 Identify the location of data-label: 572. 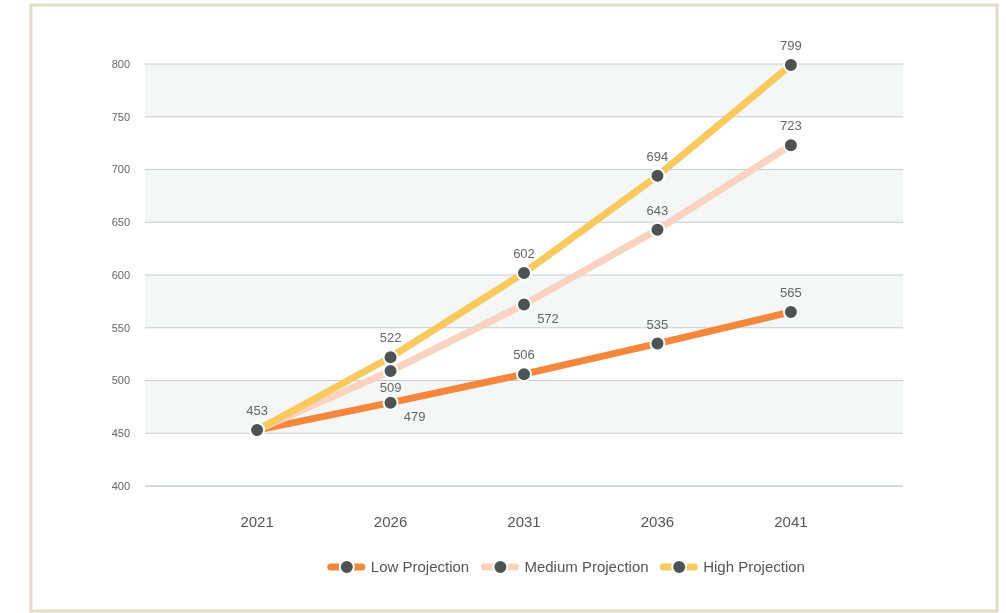
(548, 319).